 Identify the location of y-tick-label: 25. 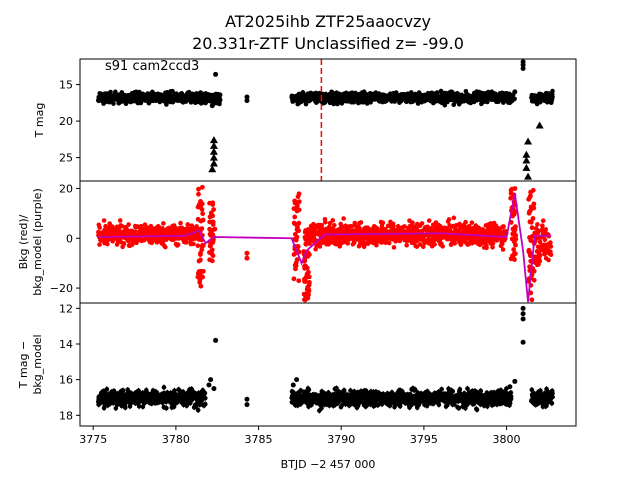
(66, 158).